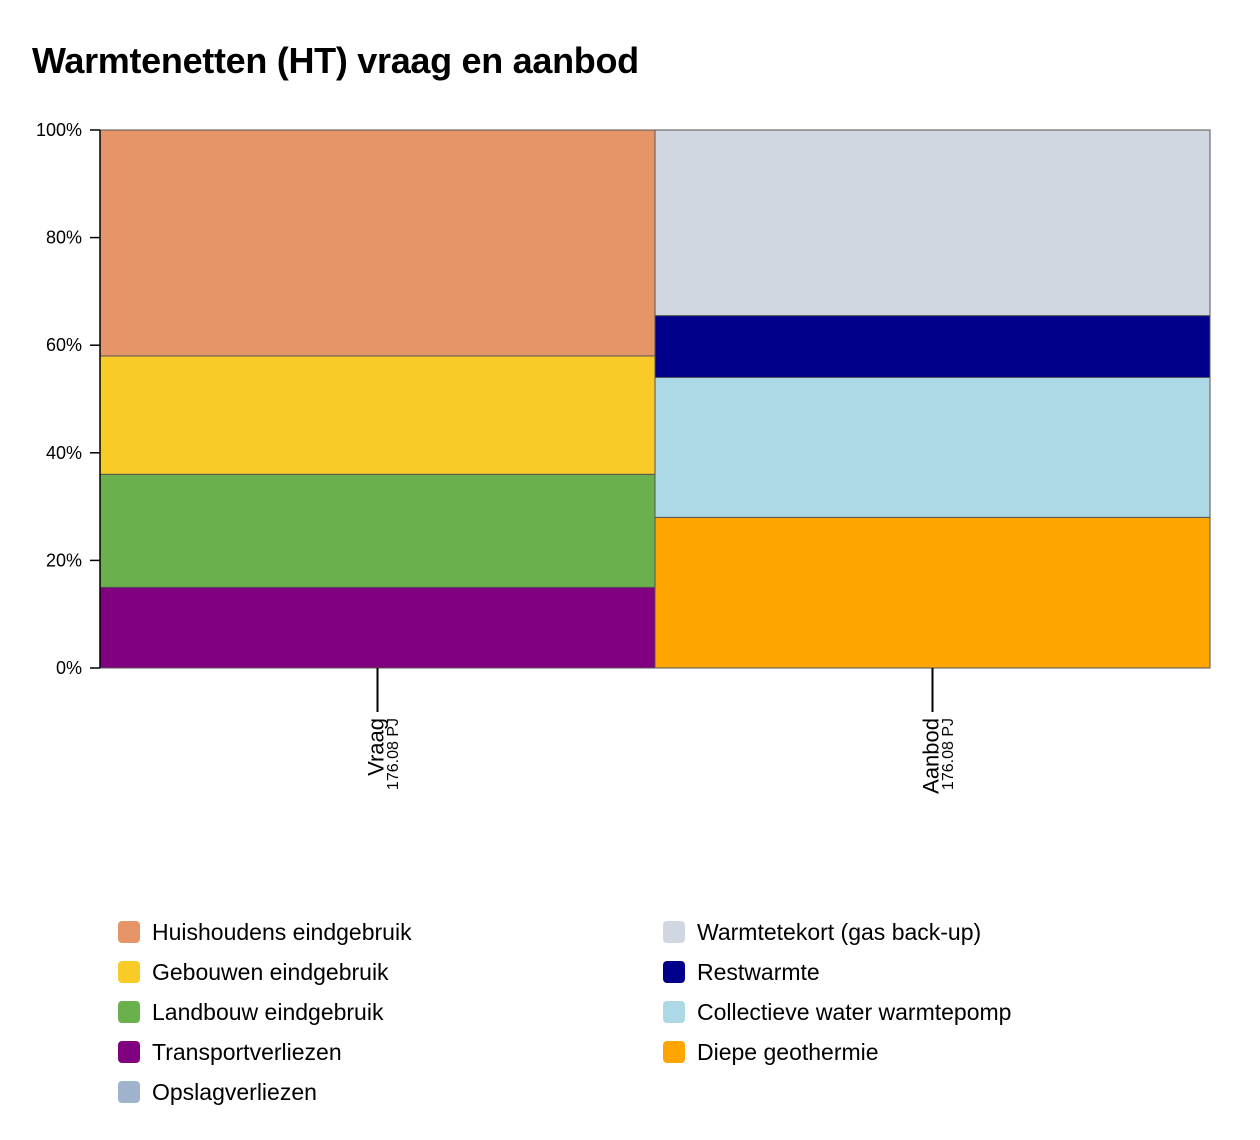 The height and width of the screenshot is (1140, 1260). I want to click on x-tick-label: Vraag, so click(376, 747).